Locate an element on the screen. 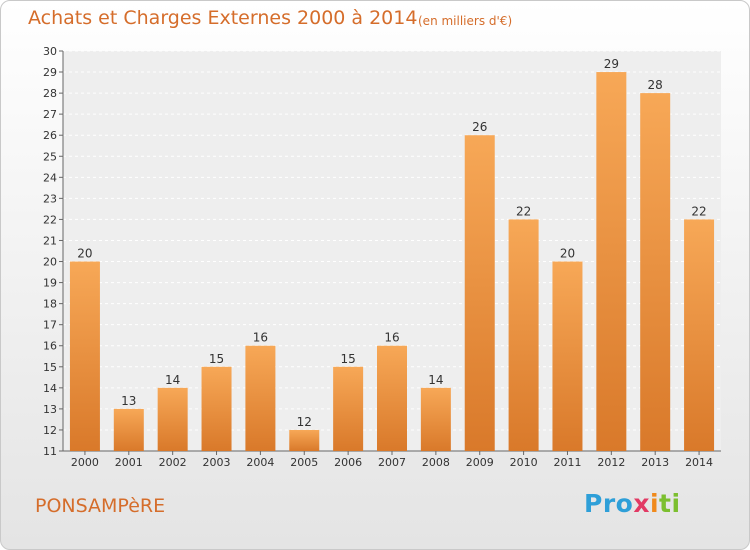  logo-part-3: i is located at coordinates (654, 503).